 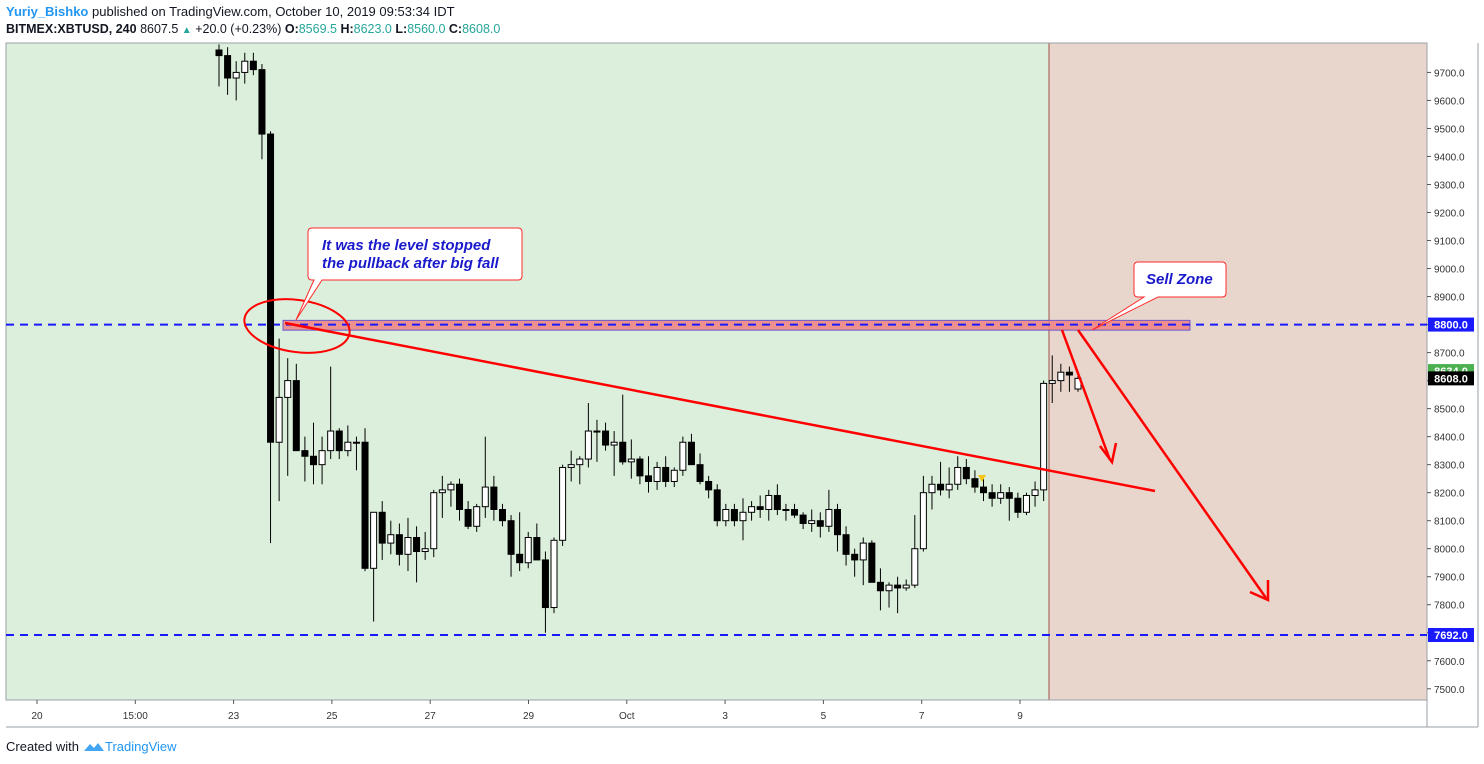 I want to click on short-target-arrow, so click(x=1086, y=395).